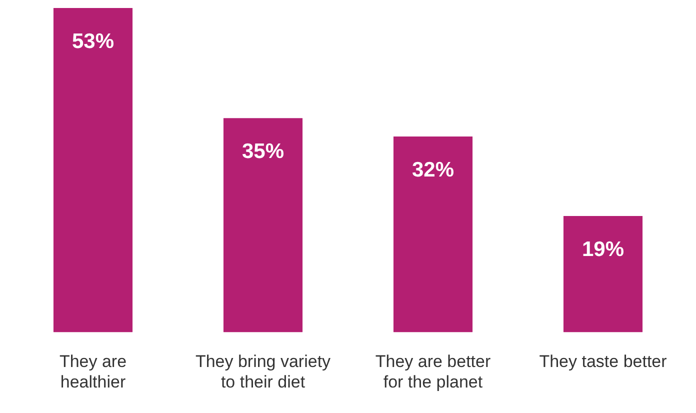 Image resolution: width=696 pixels, height=413 pixels. Describe the element at coordinates (93, 41) in the screenshot. I see `data-label: 53%` at that location.